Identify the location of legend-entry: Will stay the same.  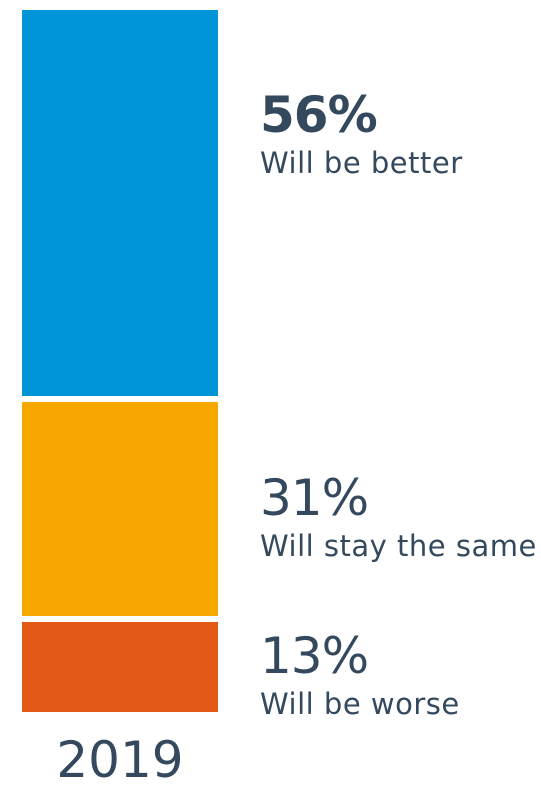
(398, 546).